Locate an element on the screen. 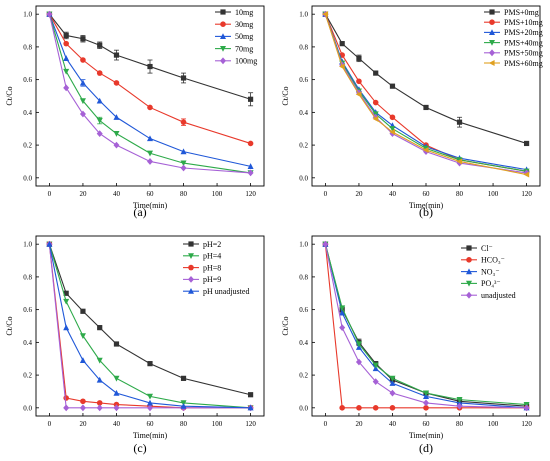 This screenshot has height=461, width=550. panel-label: (b) is located at coordinates (426, 212).